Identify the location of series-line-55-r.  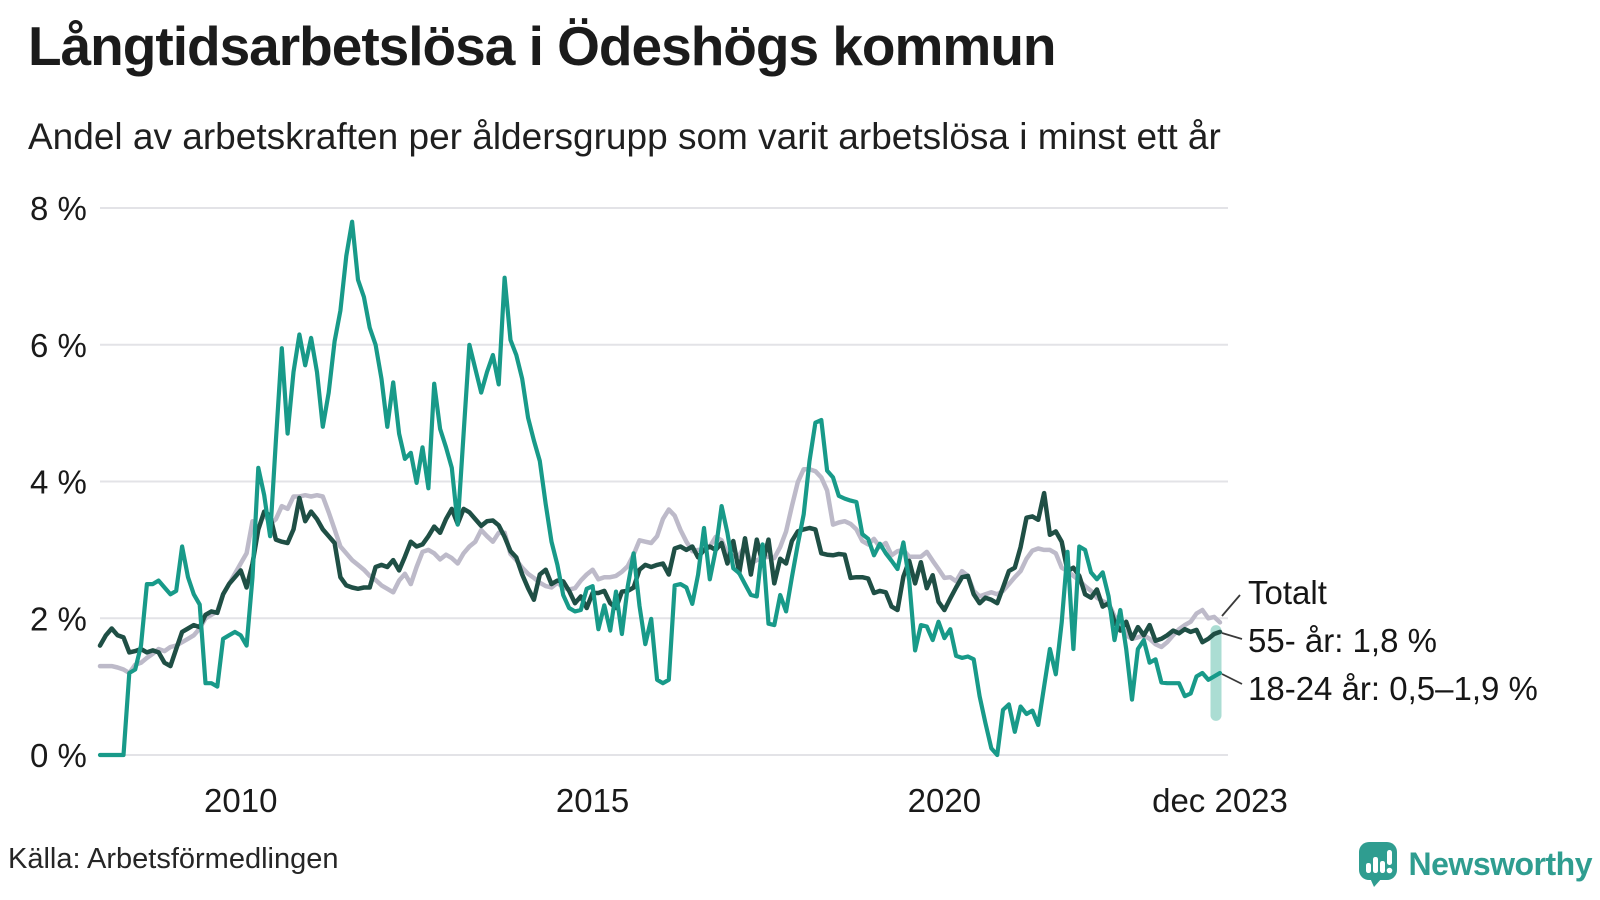
(660, 579).